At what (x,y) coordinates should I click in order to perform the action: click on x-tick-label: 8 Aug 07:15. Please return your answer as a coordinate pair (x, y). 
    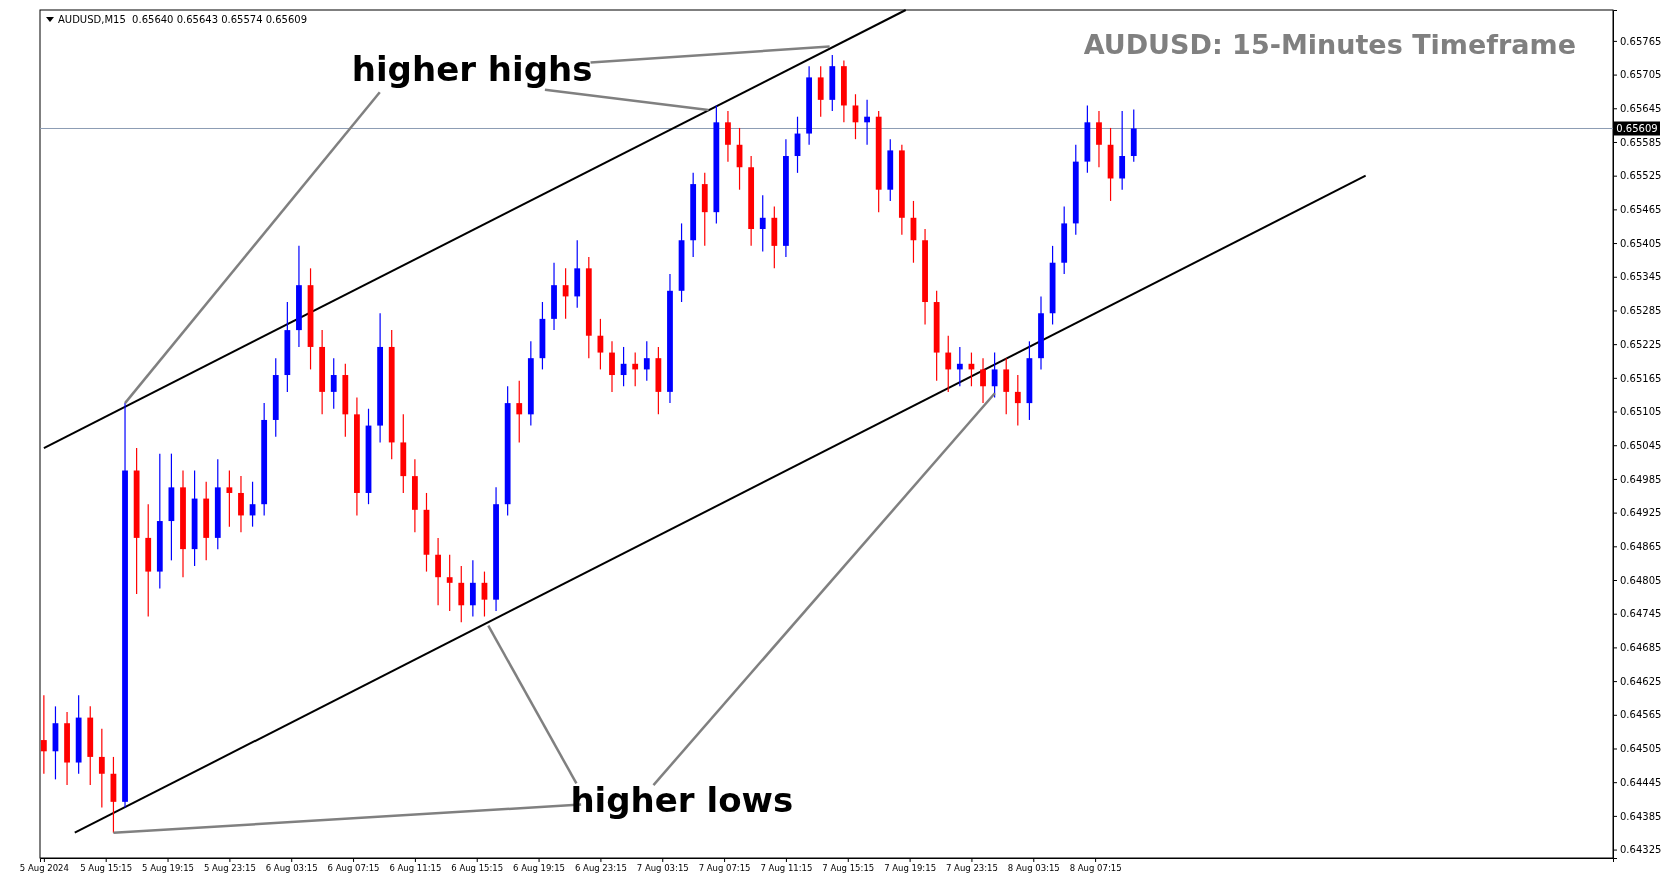
    Looking at the image, I should click on (1095, 868).